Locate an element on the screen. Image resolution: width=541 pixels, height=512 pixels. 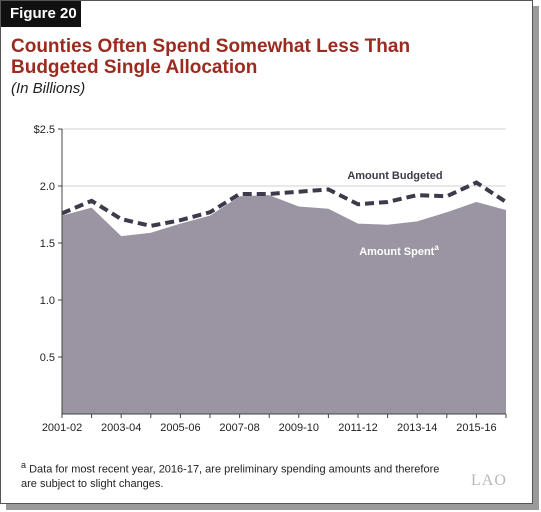
x-tick-label: 2005-06 is located at coordinates (180, 428).